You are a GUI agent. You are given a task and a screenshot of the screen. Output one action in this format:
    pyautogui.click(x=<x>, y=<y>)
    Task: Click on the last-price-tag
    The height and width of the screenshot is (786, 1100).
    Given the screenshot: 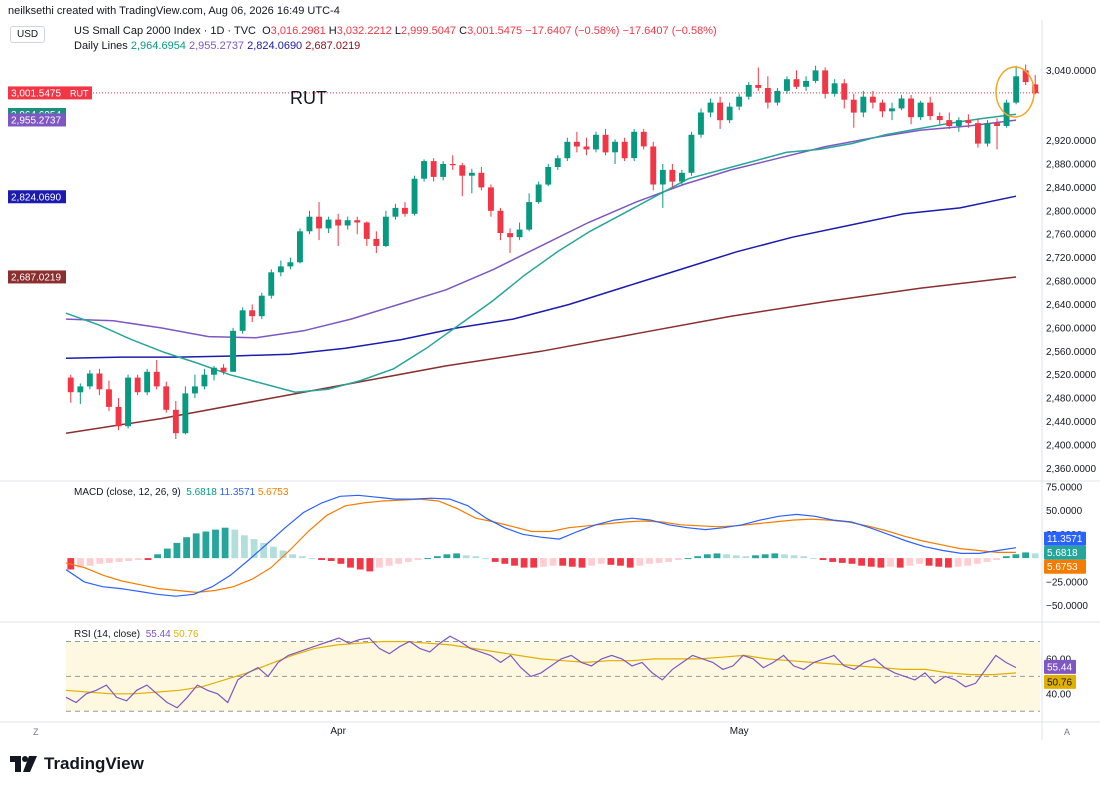 What is the action you would take?
    pyautogui.click(x=50, y=93)
    